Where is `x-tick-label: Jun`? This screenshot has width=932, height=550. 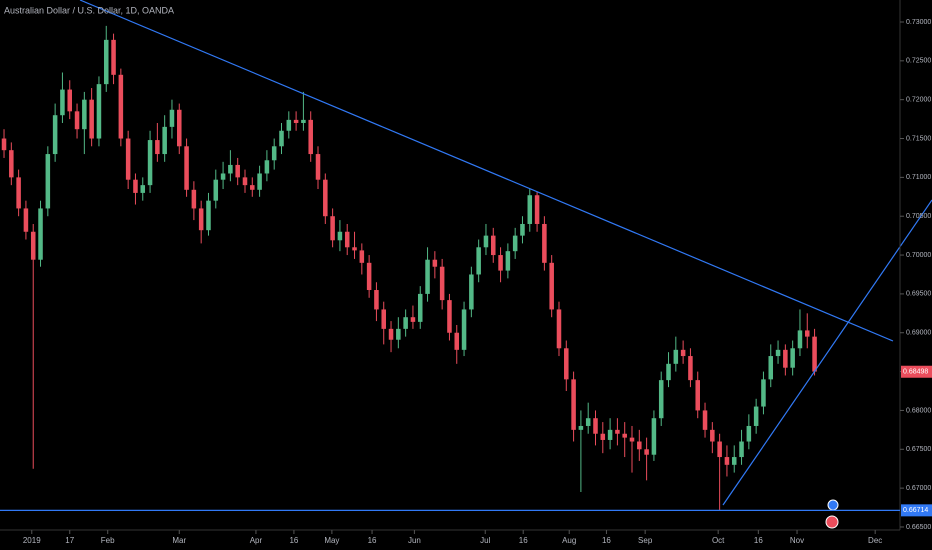 x-tick-label: Jun is located at coordinates (414, 540).